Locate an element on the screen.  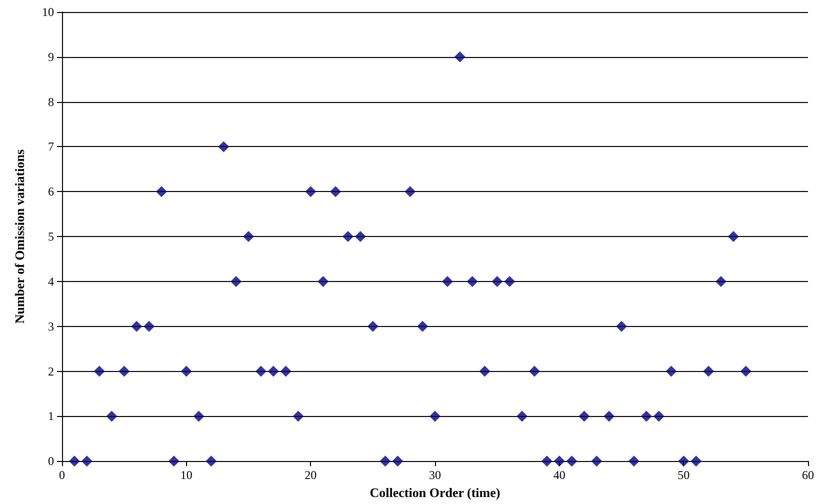
y-tick-label: 0 is located at coordinates (51, 461).